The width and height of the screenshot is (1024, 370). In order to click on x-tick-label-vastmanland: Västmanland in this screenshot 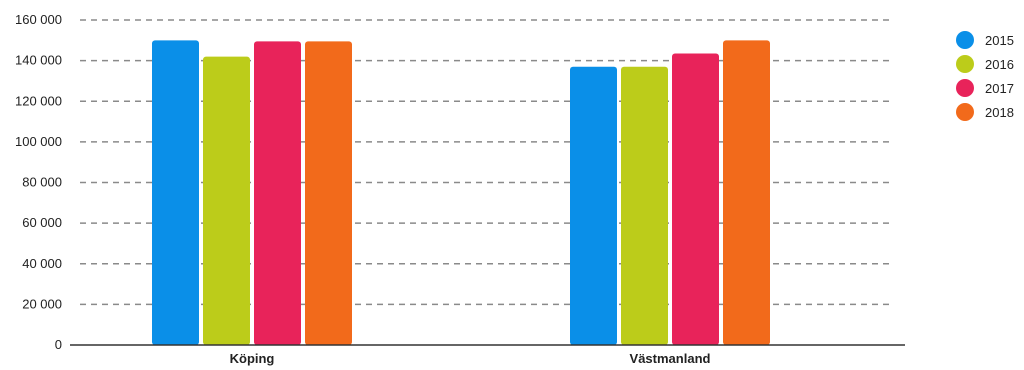, I will do `click(670, 358)`.